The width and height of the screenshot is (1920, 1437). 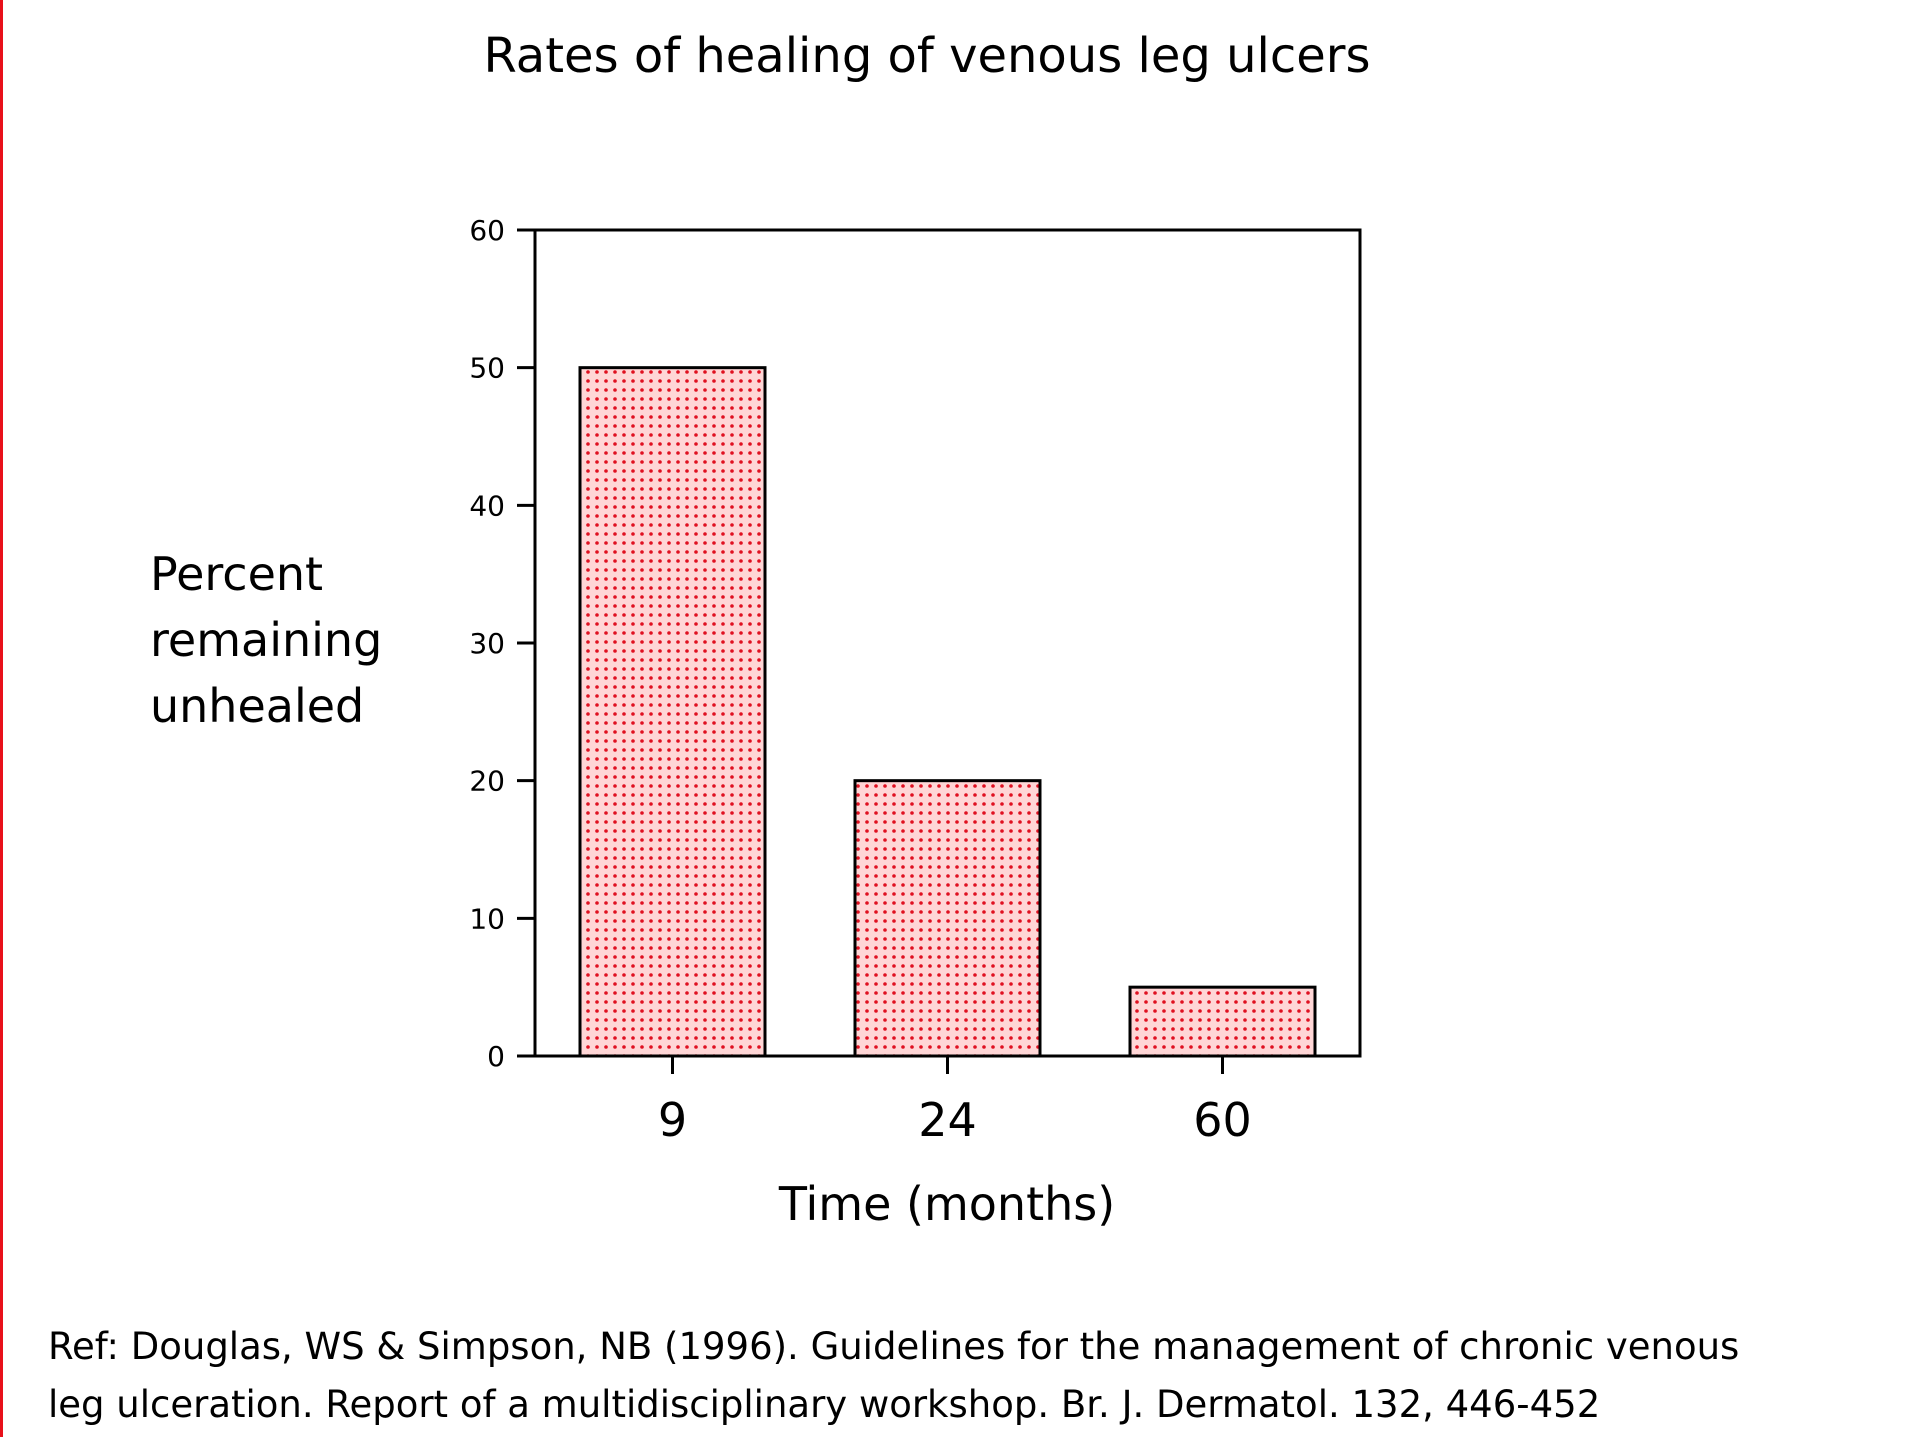 I want to click on y-tick-label-30: 30, so click(x=487, y=643).